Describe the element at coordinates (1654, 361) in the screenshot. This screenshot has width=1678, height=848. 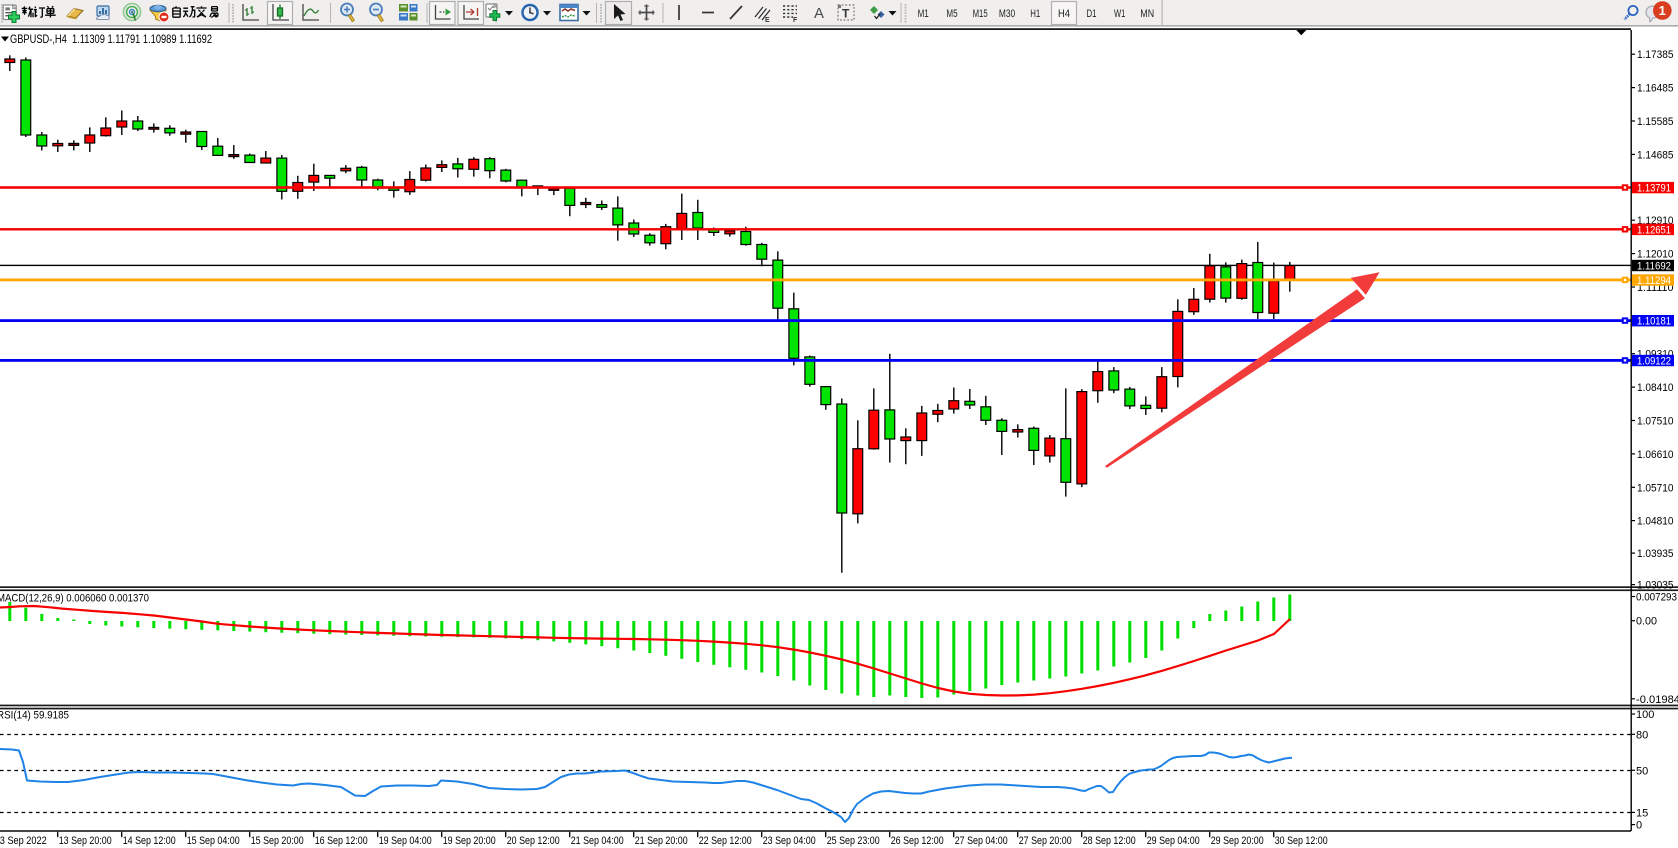
I see `svg-text: 1.09122` at that location.